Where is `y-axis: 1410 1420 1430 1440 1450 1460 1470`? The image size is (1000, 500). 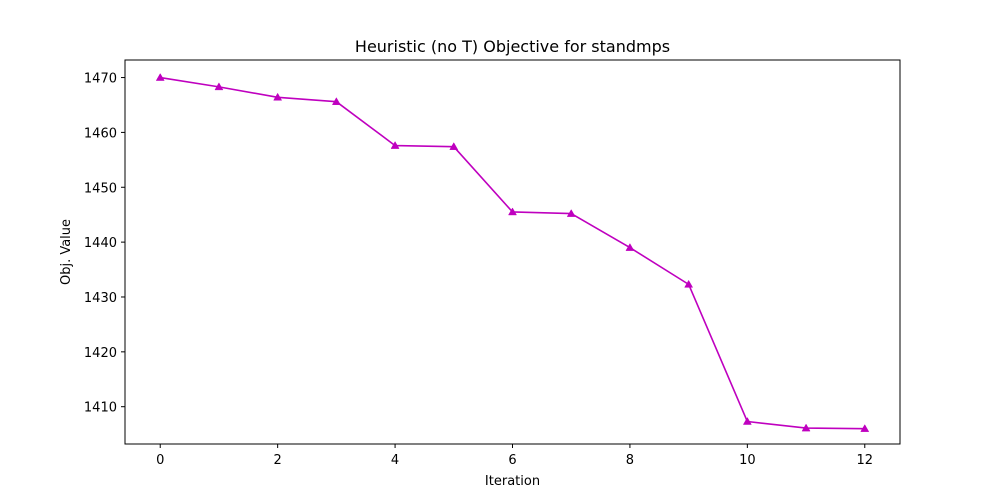 y-axis: 1410 1420 1430 1440 1450 1460 1470 is located at coordinates (104, 244).